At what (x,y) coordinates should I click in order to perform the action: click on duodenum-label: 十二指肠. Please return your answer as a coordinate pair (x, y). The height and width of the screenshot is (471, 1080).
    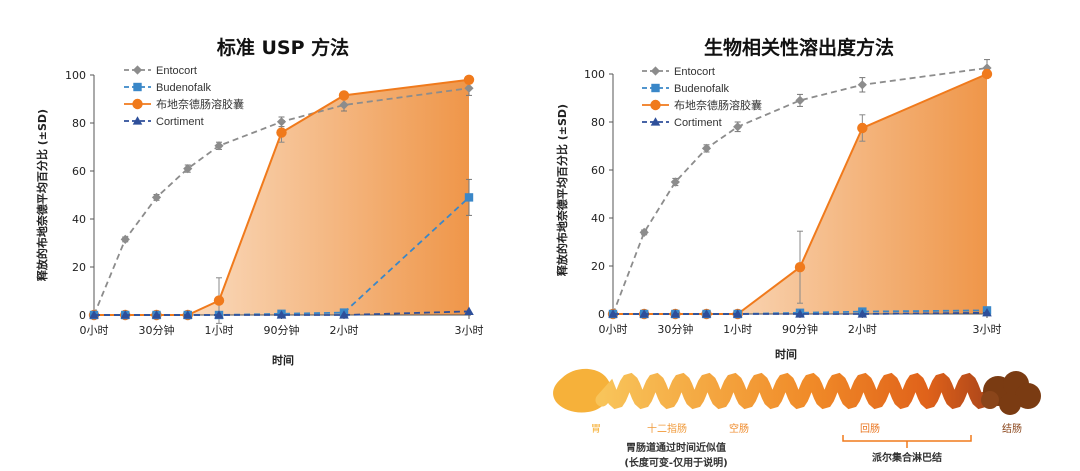
    Looking at the image, I should click on (667, 428).